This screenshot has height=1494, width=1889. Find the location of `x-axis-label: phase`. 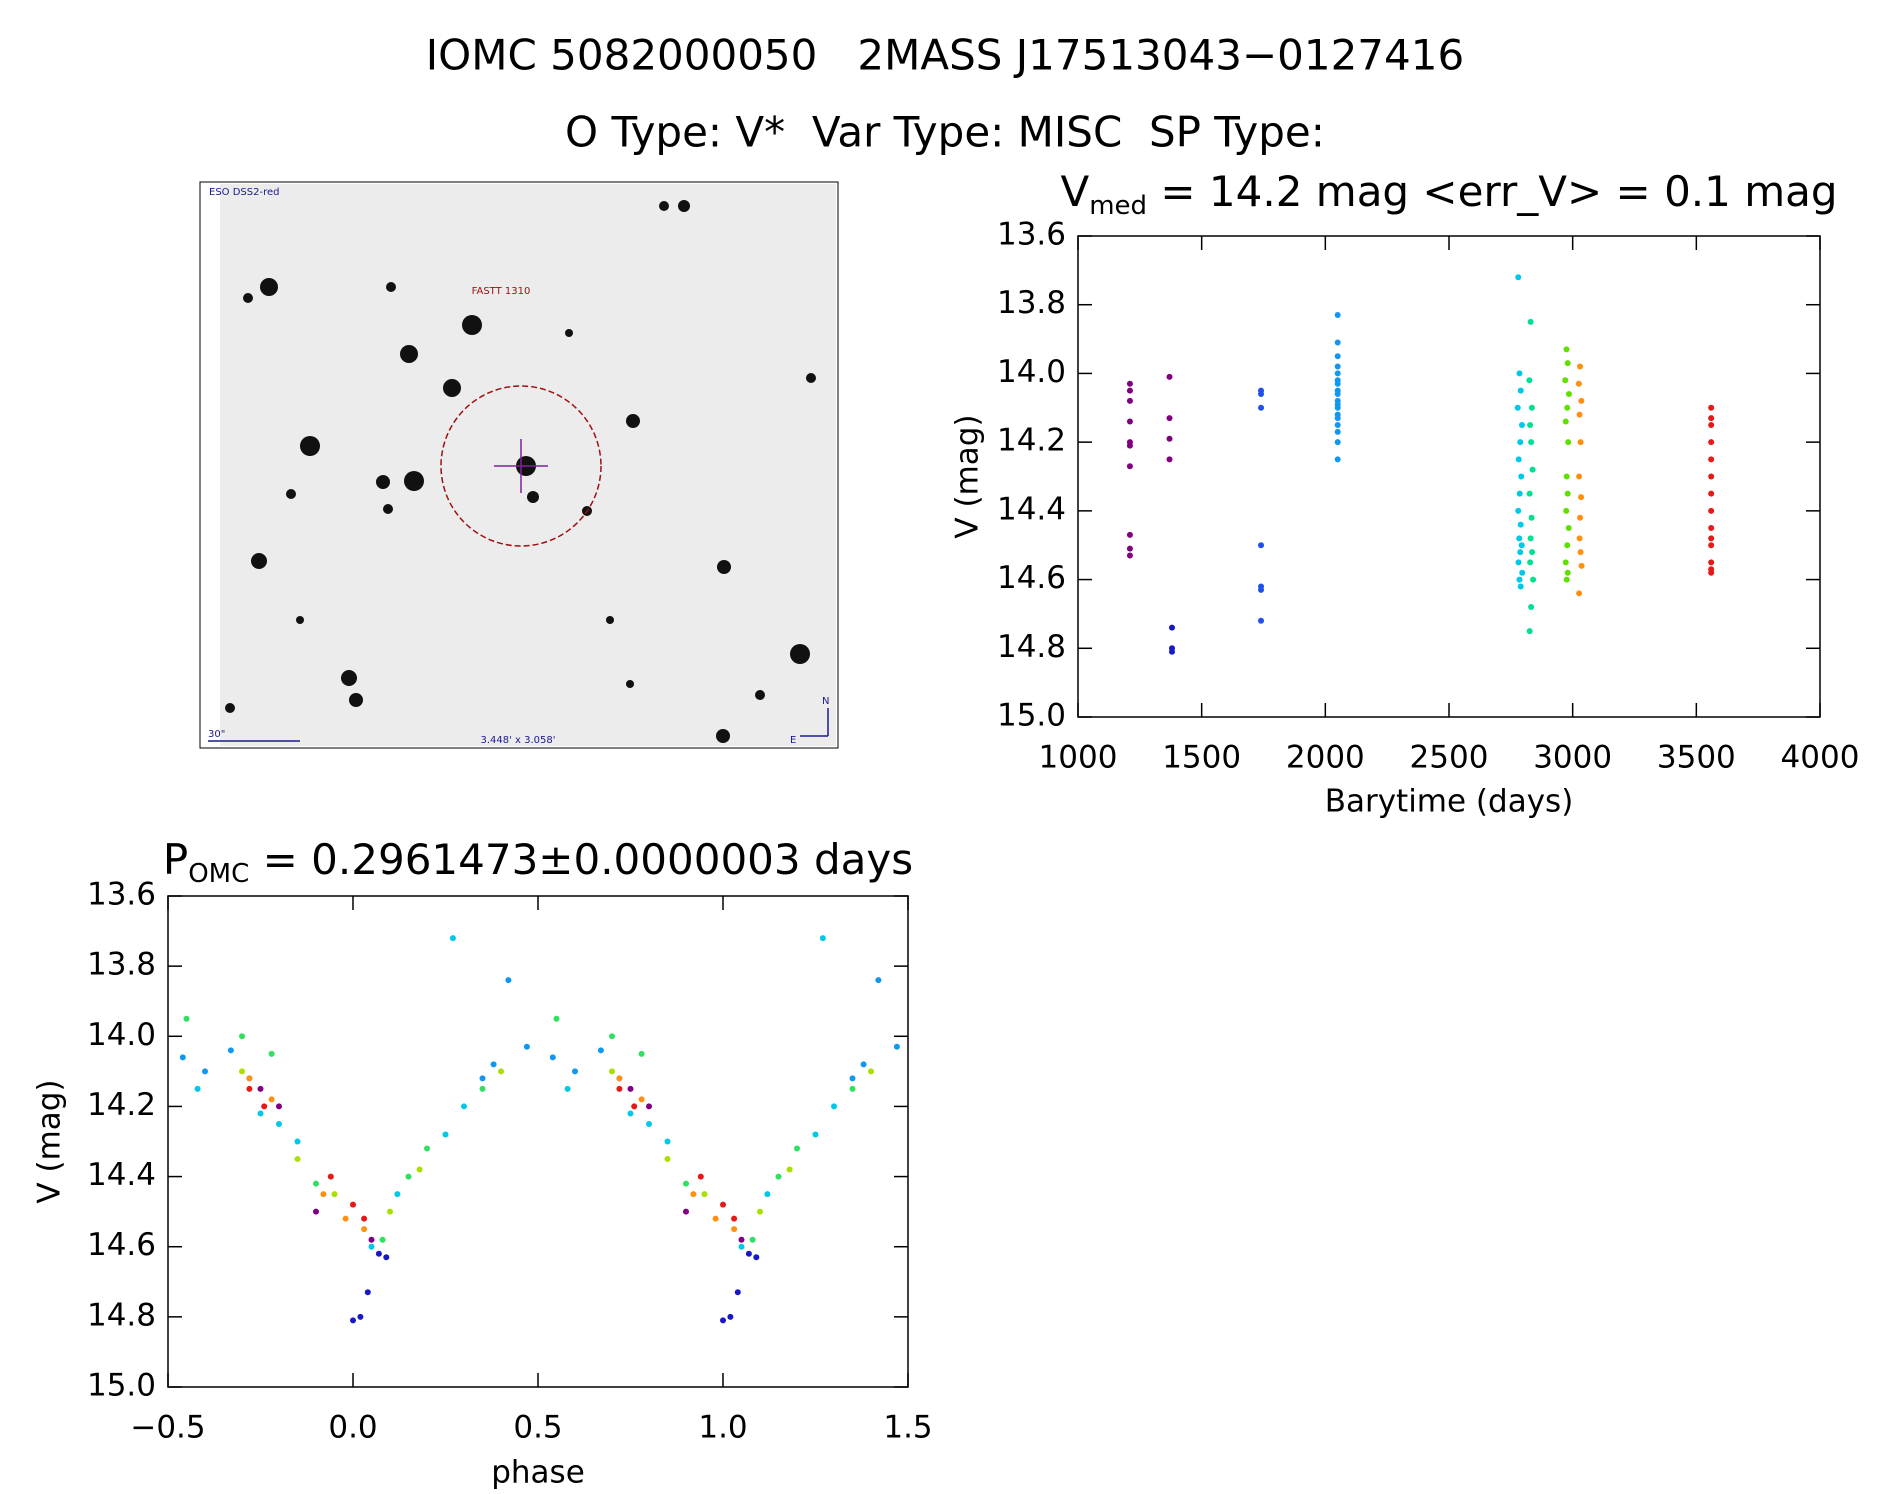

x-axis-label: phase is located at coordinates (538, 1473).